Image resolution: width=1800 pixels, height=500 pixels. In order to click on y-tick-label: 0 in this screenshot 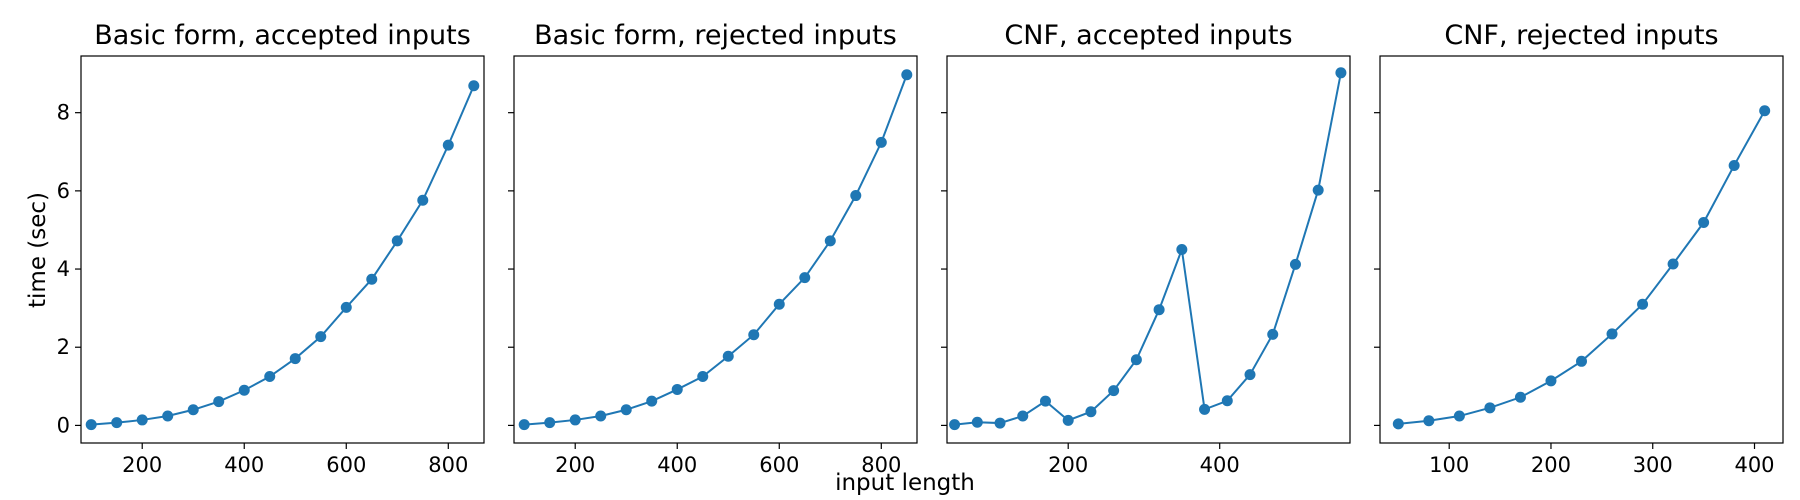, I will do `click(63, 425)`.